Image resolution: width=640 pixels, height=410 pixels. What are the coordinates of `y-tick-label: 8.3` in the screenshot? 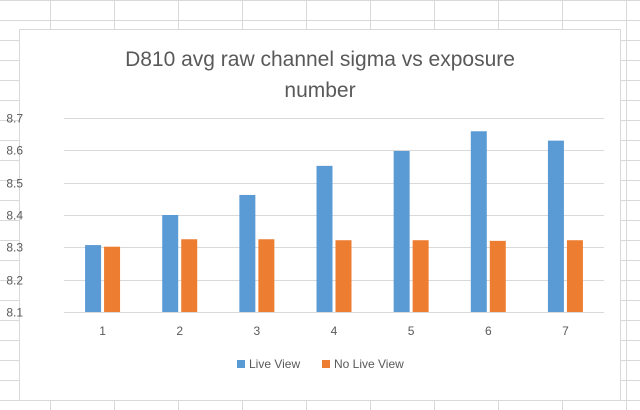 It's located at (14, 248).